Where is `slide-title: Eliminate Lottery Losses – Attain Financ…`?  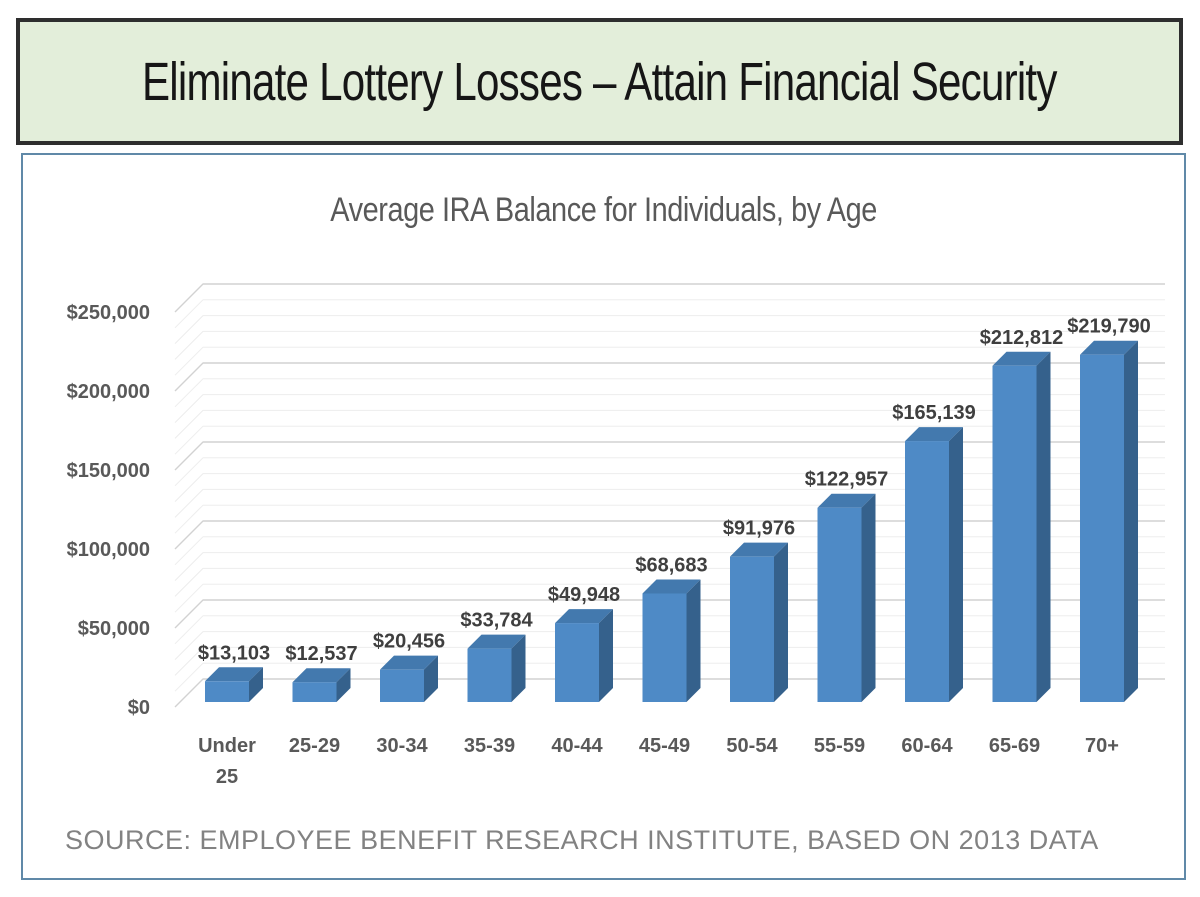 slide-title: Eliminate Lottery Losses – Attain Financ… is located at coordinates (599, 81).